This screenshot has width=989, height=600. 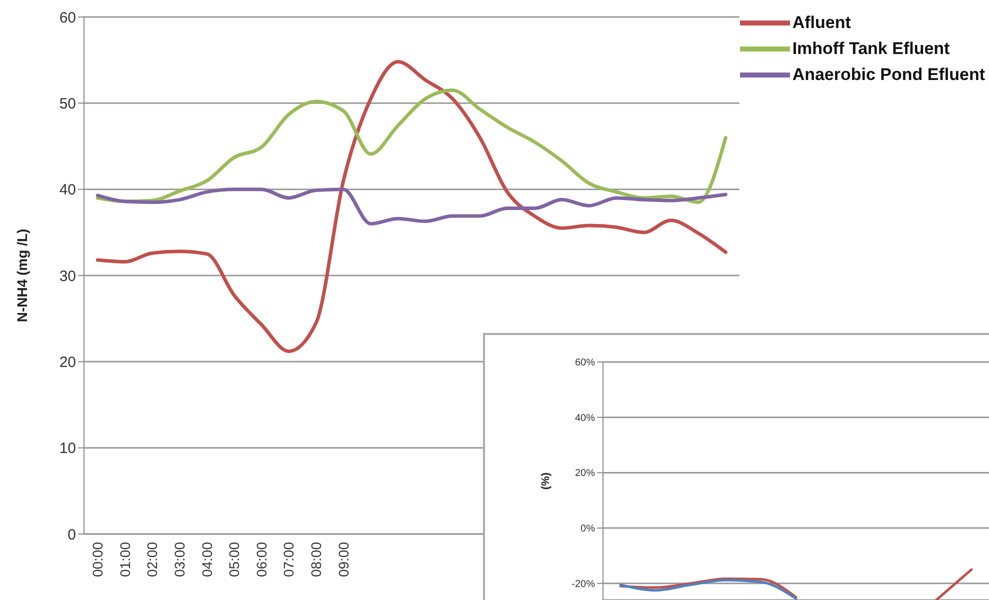 What do you see at coordinates (72, 535) in the screenshot?
I see `y-tick-label: 0` at bounding box center [72, 535].